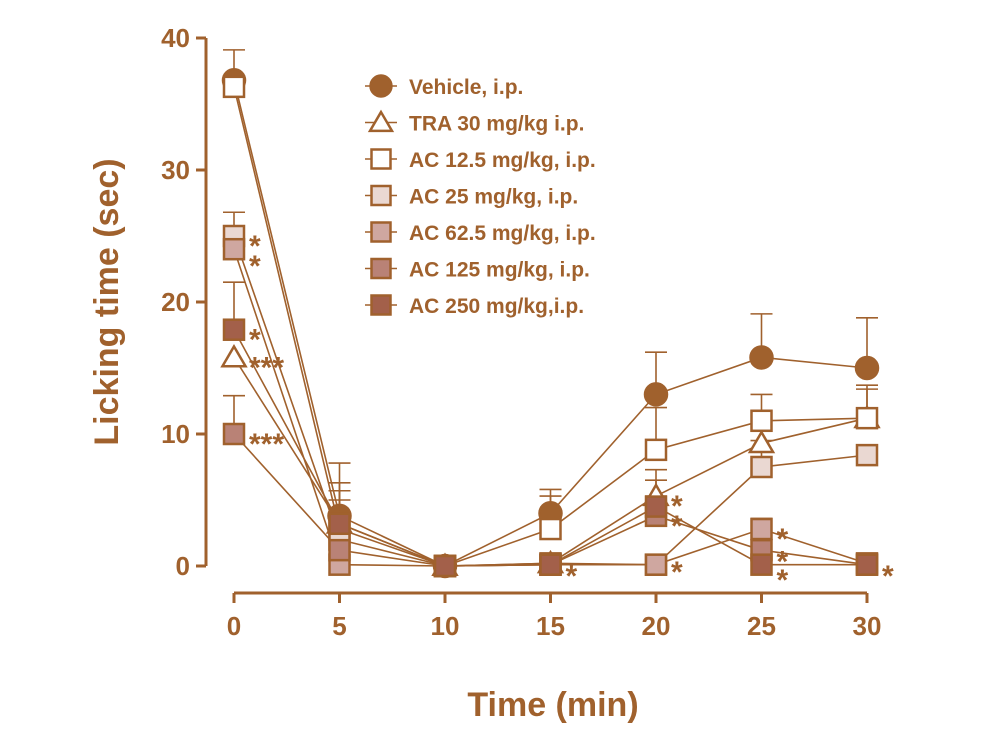  Describe the element at coordinates (493, 197) in the screenshot. I see `legend-label: AC 25 mg/kg, i.p.` at that location.